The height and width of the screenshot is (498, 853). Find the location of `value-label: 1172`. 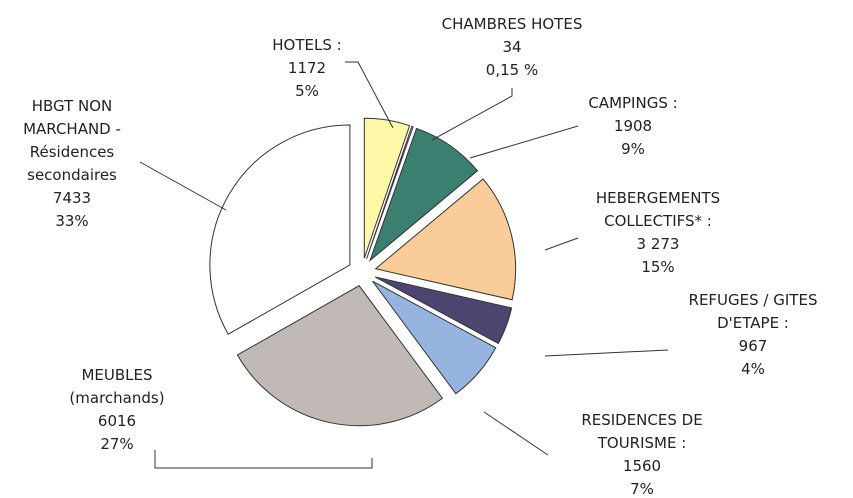

value-label: 1172 is located at coordinates (307, 68).